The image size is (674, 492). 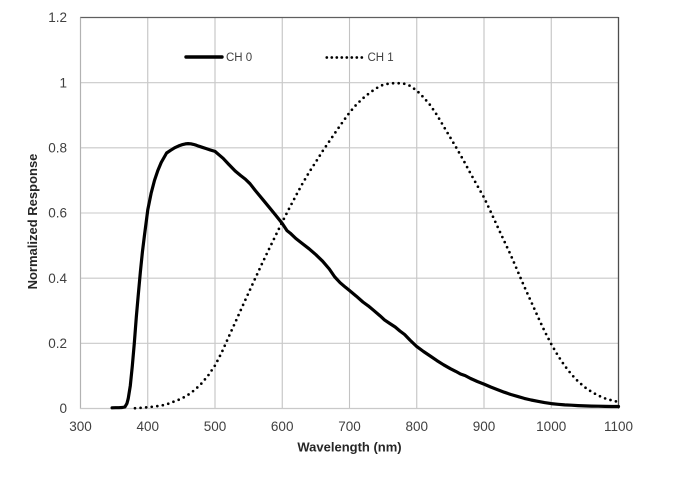 What do you see at coordinates (349, 447) in the screenshot?
I see `svg-text: Wavelength (nm)` at bounding box center [349, 447].